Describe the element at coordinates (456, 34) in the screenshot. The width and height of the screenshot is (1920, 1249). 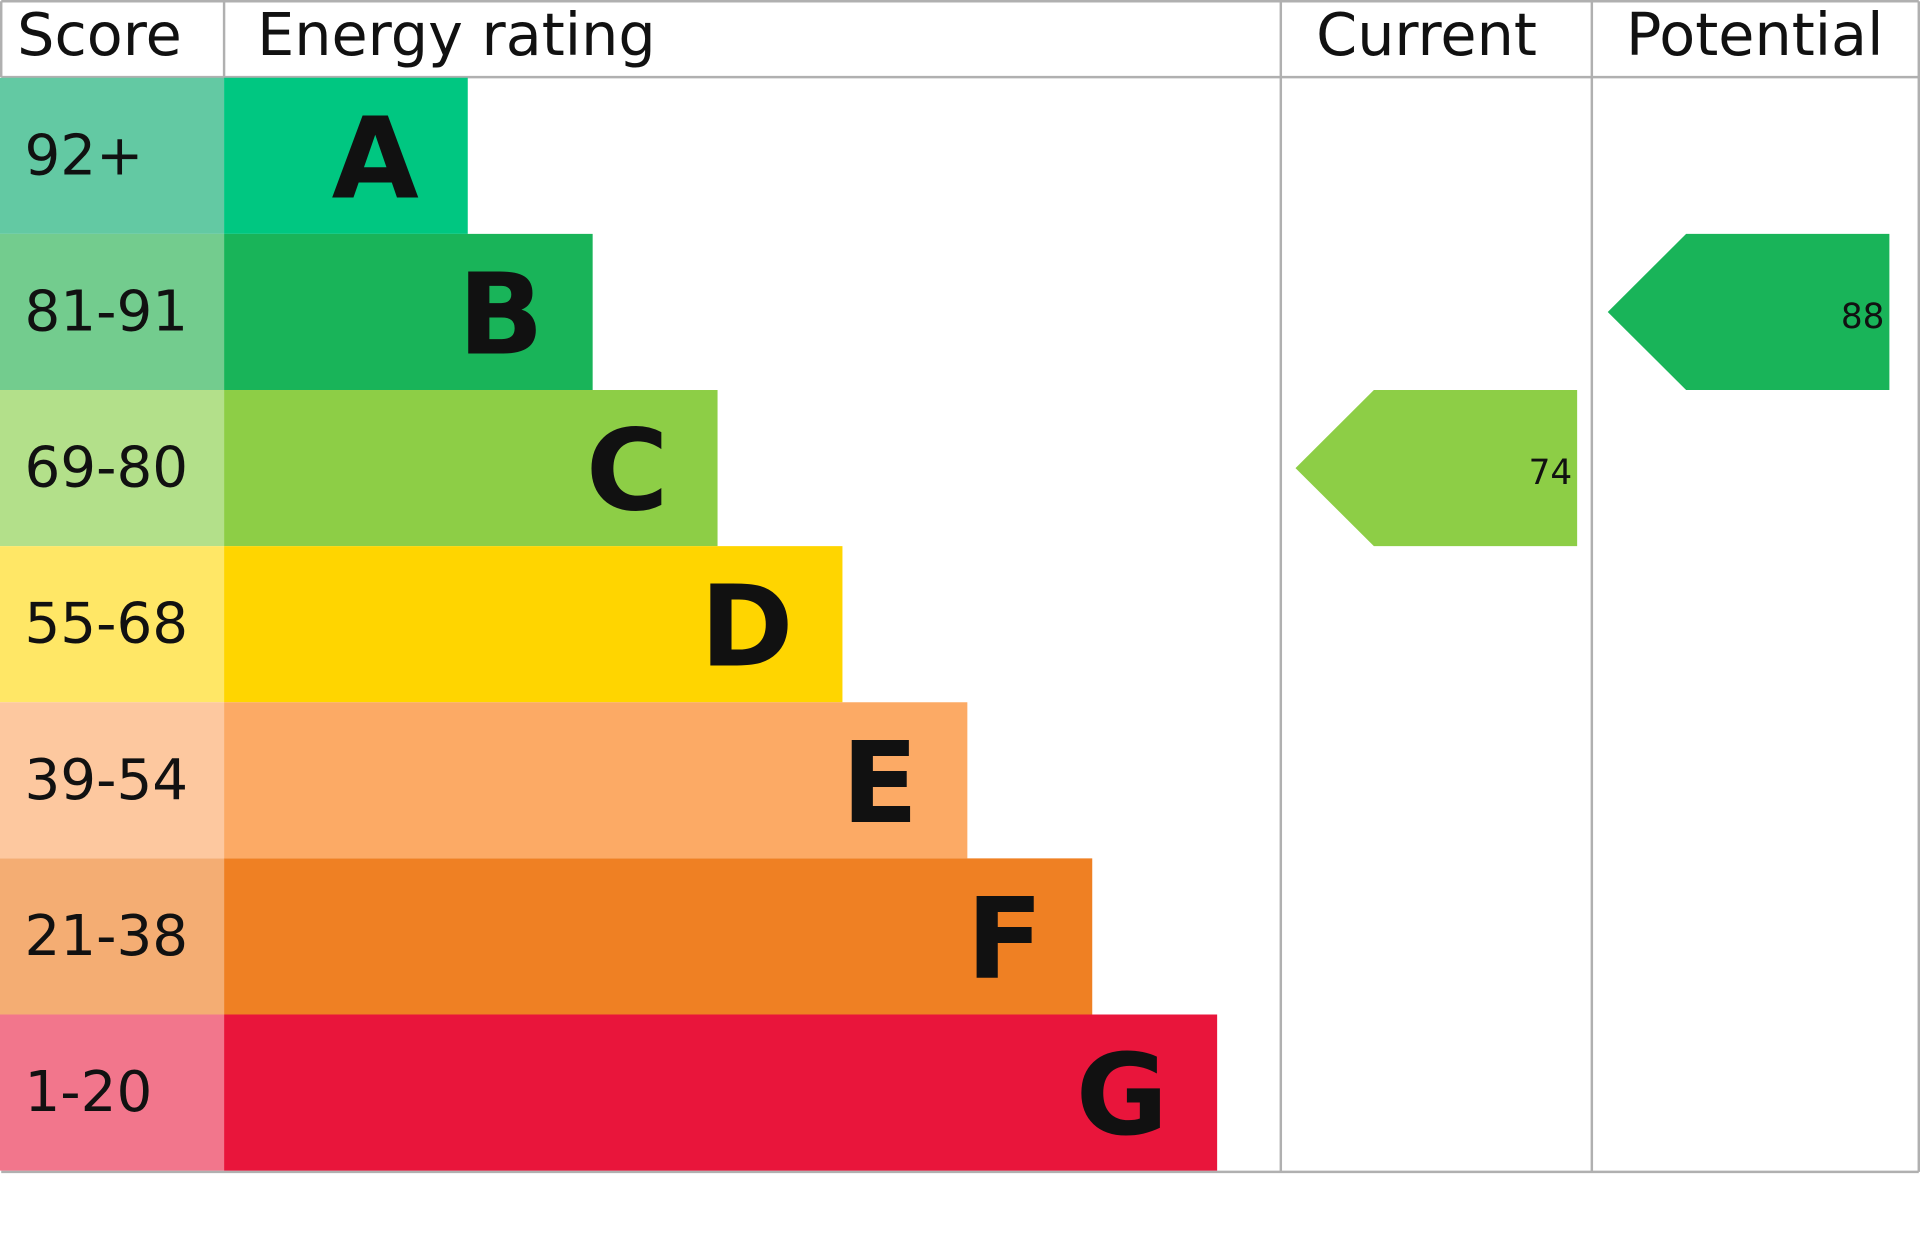
I see `header-rating: Energy rating` at that location.